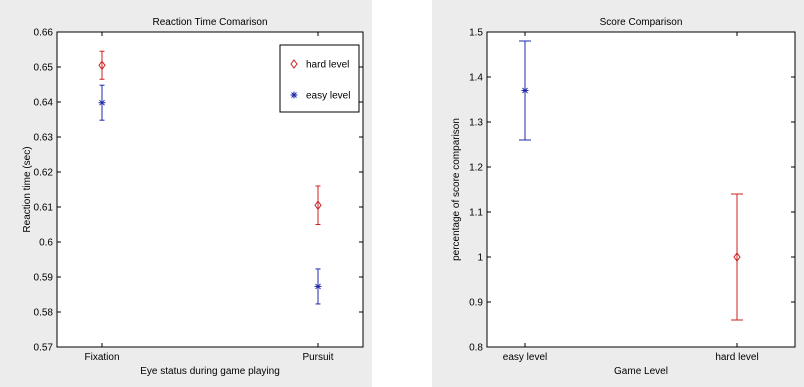 The image size is (804, 387). What do you see at coordinates (641, 22) in the screenshot?
I see `chart-title: Score Comparison` at bounding box center [641, 22].